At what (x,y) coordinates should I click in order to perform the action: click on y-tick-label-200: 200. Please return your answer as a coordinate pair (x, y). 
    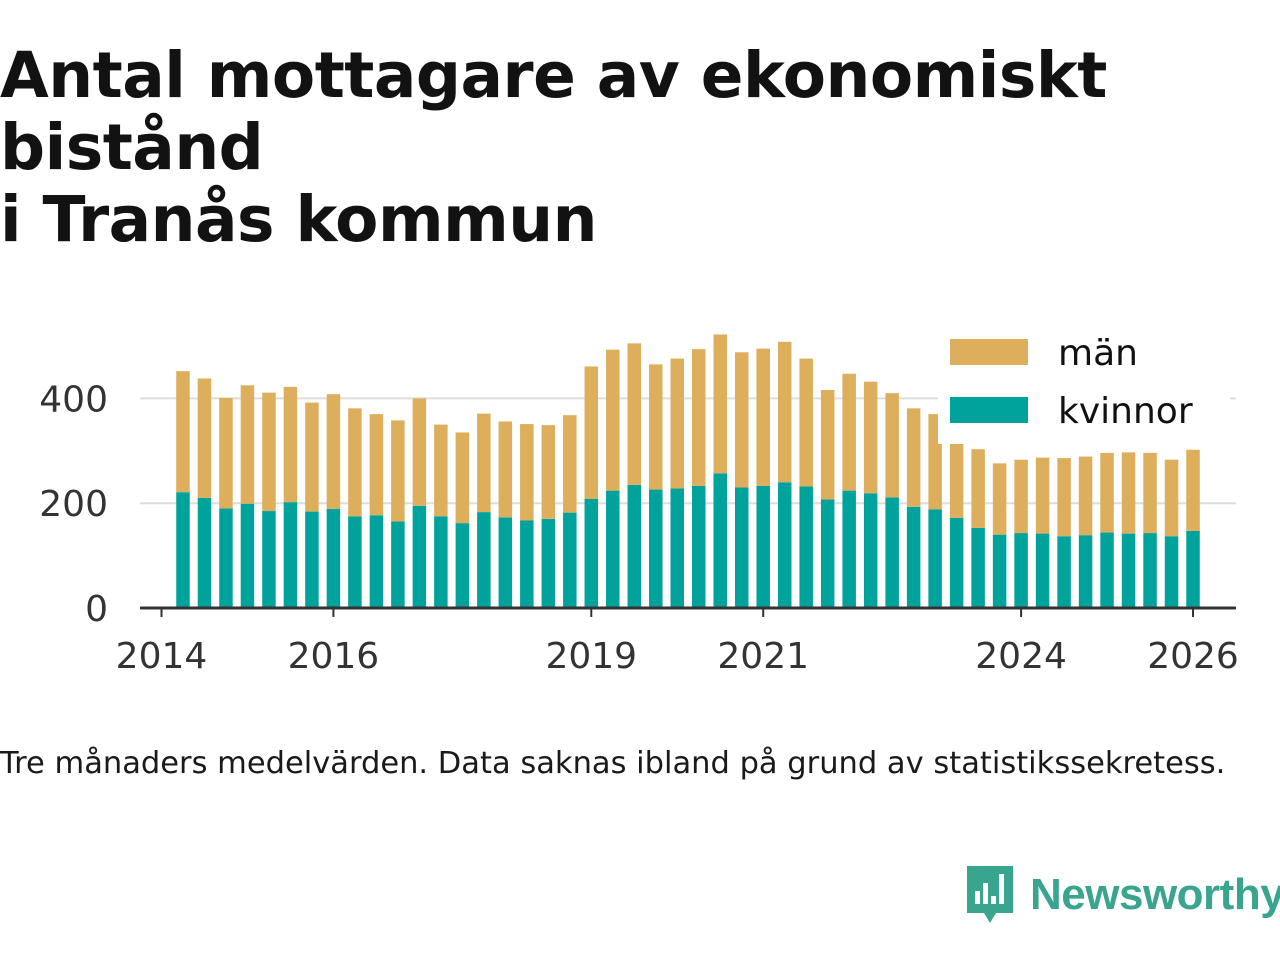
    Looking at the image, I should click on (73, 504).